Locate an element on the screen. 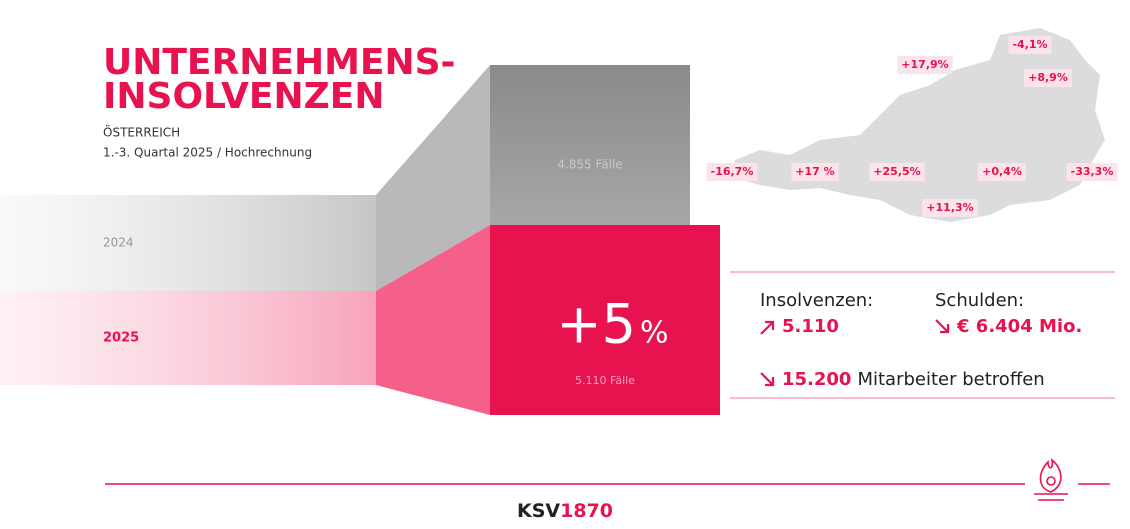 The height and width of the screenshot is (529, 1130). change-unit: % is located at coordinates (654, 333).